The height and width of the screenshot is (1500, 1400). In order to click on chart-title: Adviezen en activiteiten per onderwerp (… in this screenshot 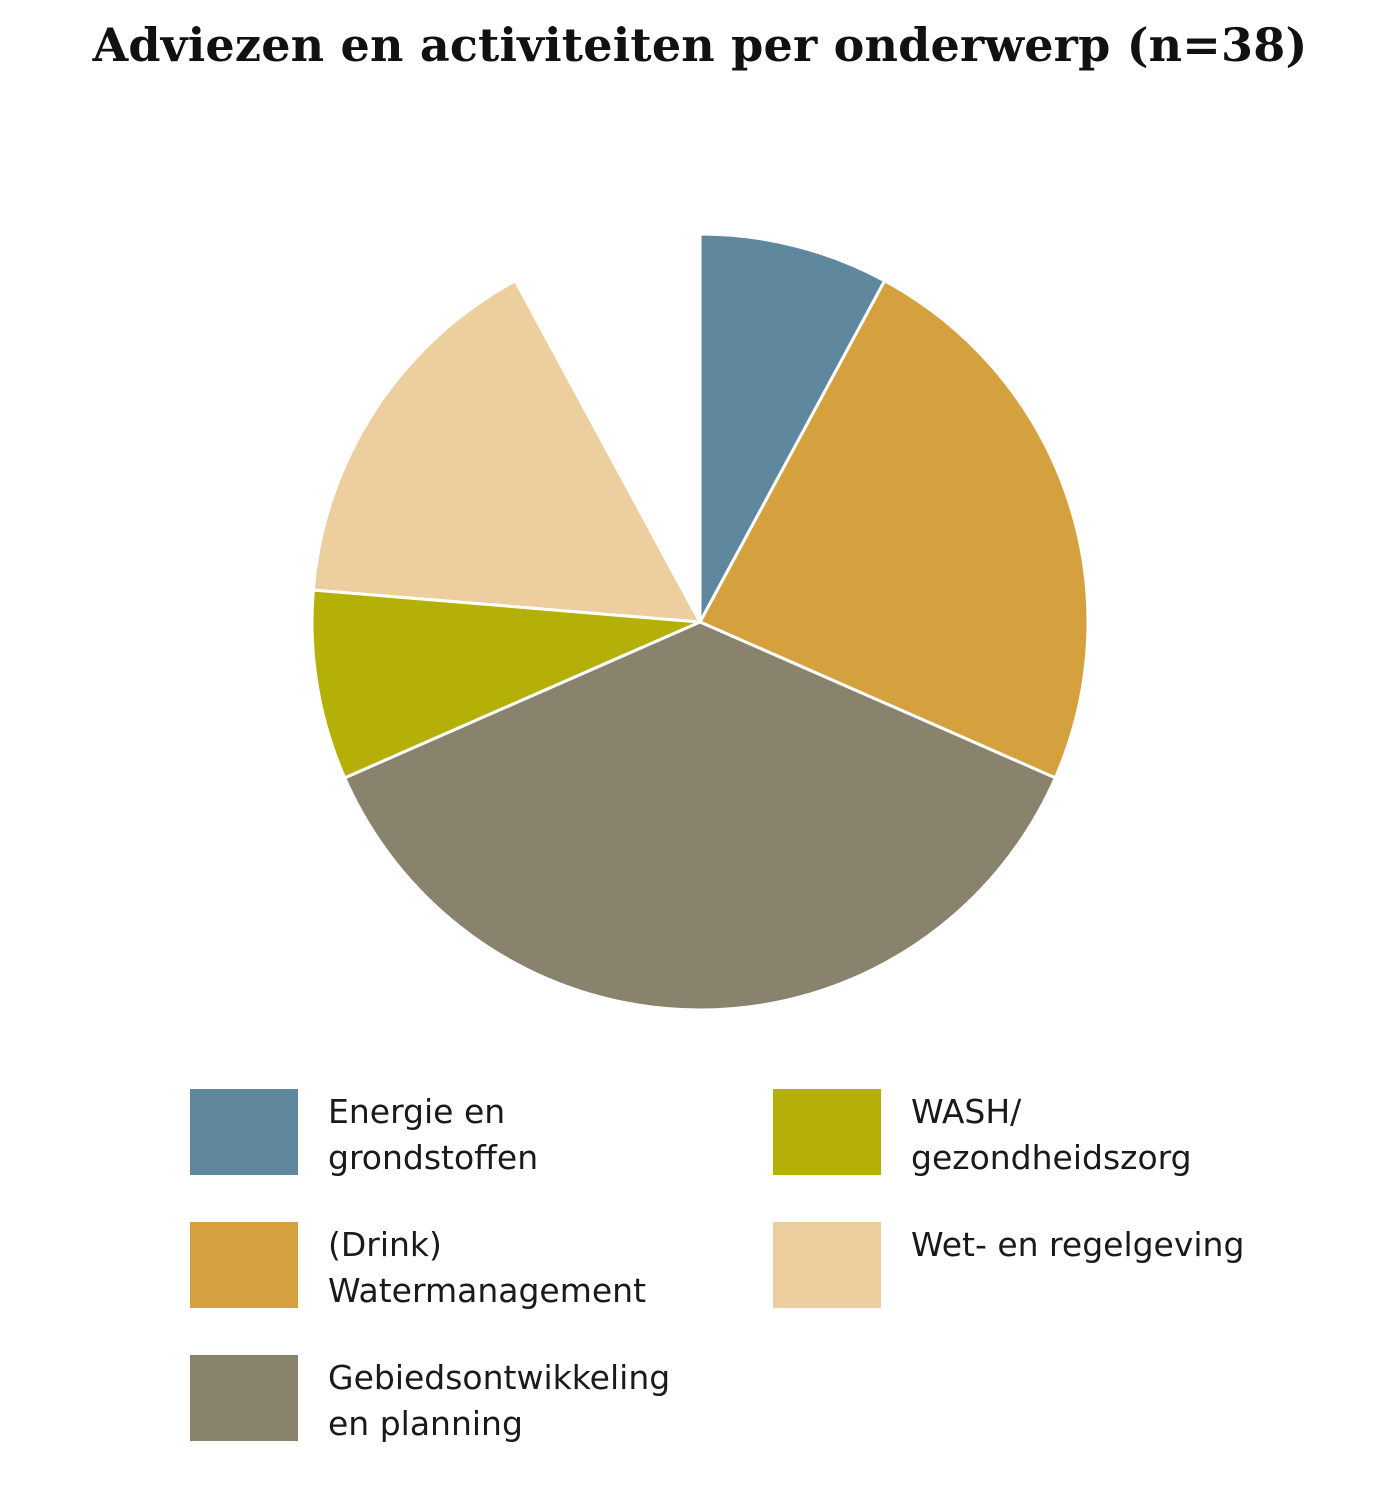, I will do `click(700, 45)`.